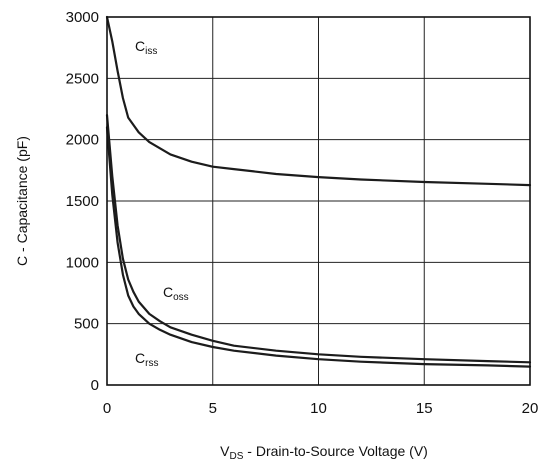 The height and width of the screenshot is (459, 547). I want to click on x-axis-title: VDS - Drain-to-Source Voltage (V), so click(324, 451).